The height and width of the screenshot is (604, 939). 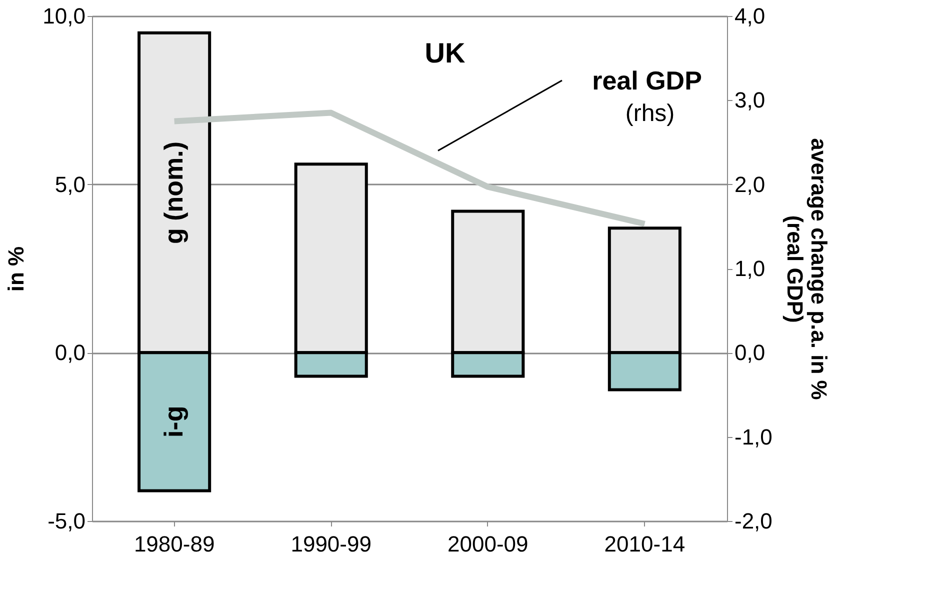 I want to click on text: UK, so click(x=445, y=52).